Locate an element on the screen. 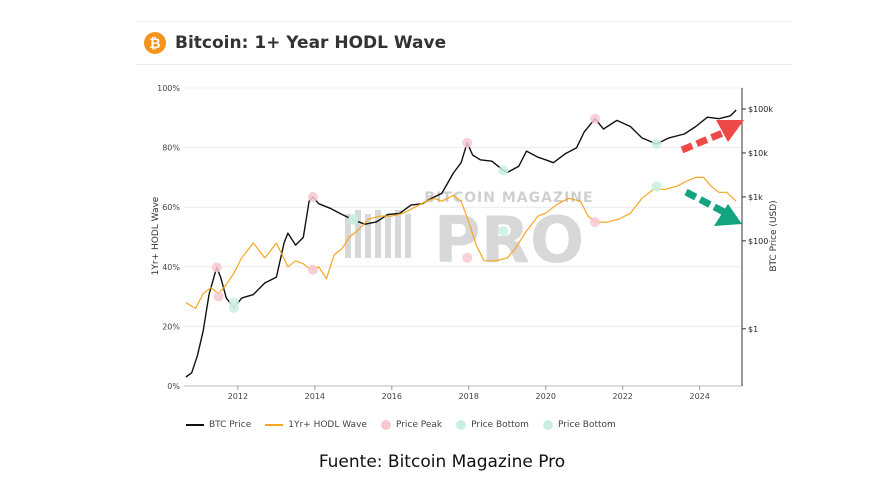  legend-swatch-price-bottom is located at coordinates (461, 425).